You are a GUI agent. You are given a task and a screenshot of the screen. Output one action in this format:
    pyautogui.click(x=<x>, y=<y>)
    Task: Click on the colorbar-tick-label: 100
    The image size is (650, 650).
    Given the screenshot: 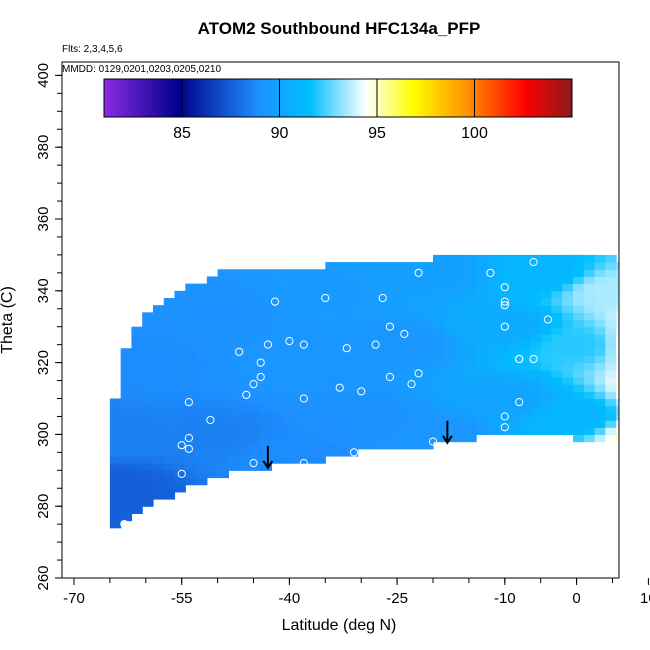 What is the action you would take?
    pyautogui.click(x=474, y=133)
    